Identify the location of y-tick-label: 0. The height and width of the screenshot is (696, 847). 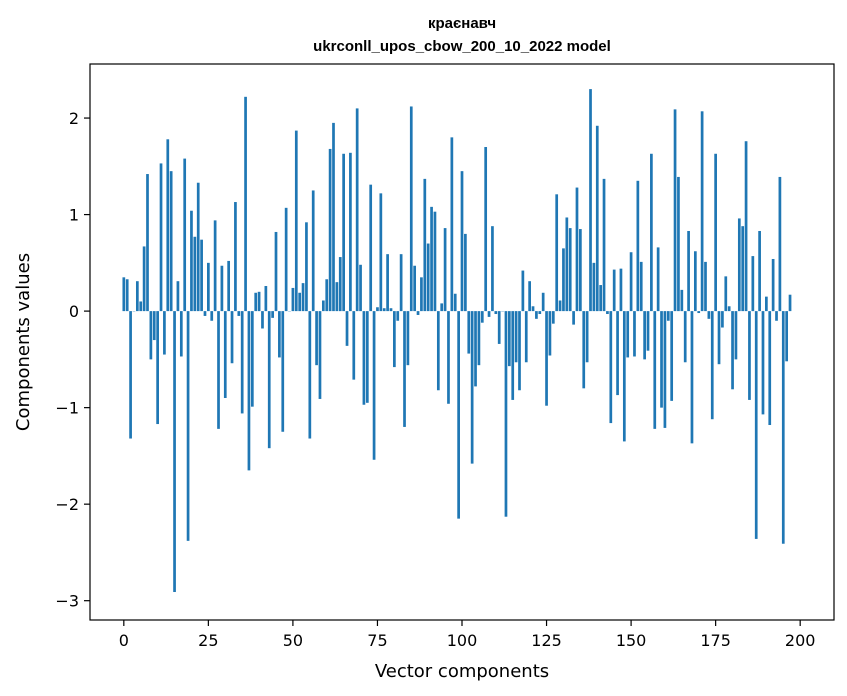
(74, 311).